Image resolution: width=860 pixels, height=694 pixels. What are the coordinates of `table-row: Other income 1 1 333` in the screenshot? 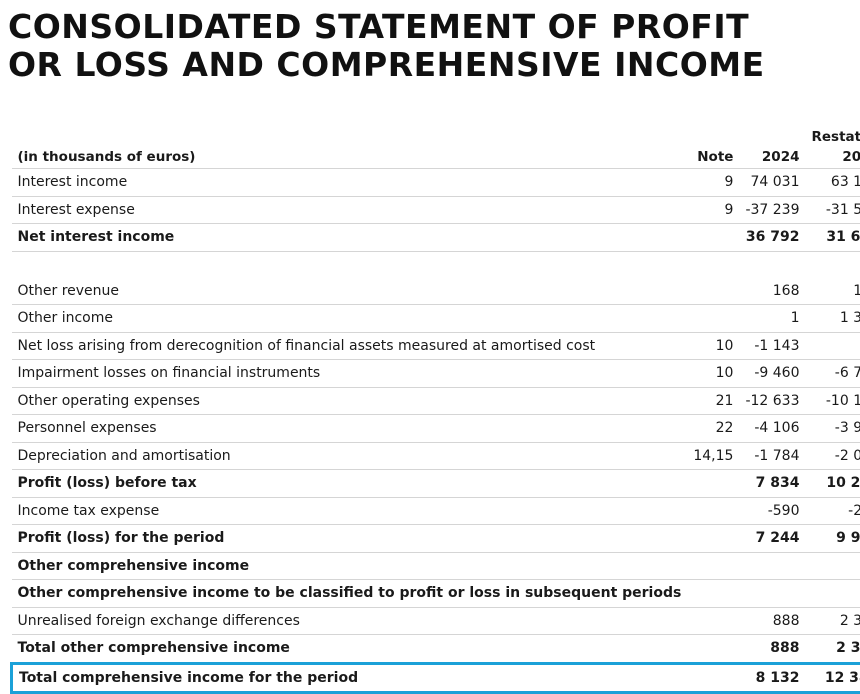 It's located at (436, 319).